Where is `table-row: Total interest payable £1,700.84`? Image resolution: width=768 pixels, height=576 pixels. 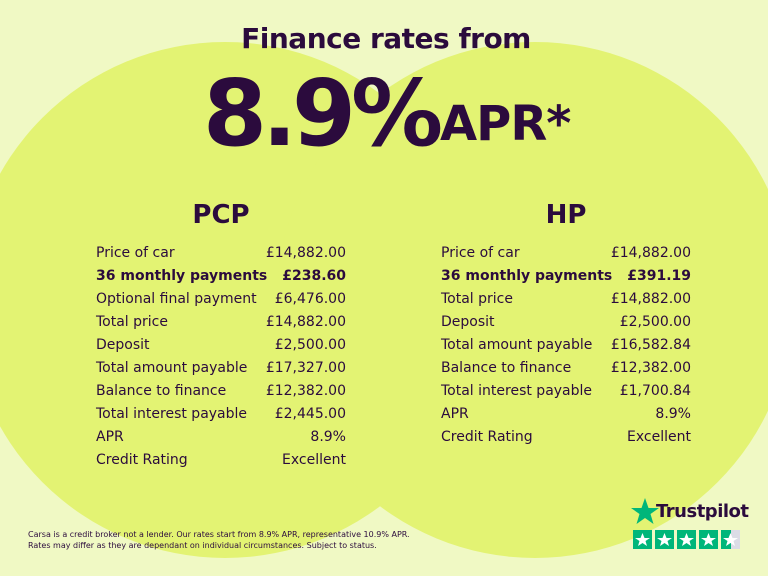 table-row: Total interest payable £1,700.84 is located at coordinates (566, 391).